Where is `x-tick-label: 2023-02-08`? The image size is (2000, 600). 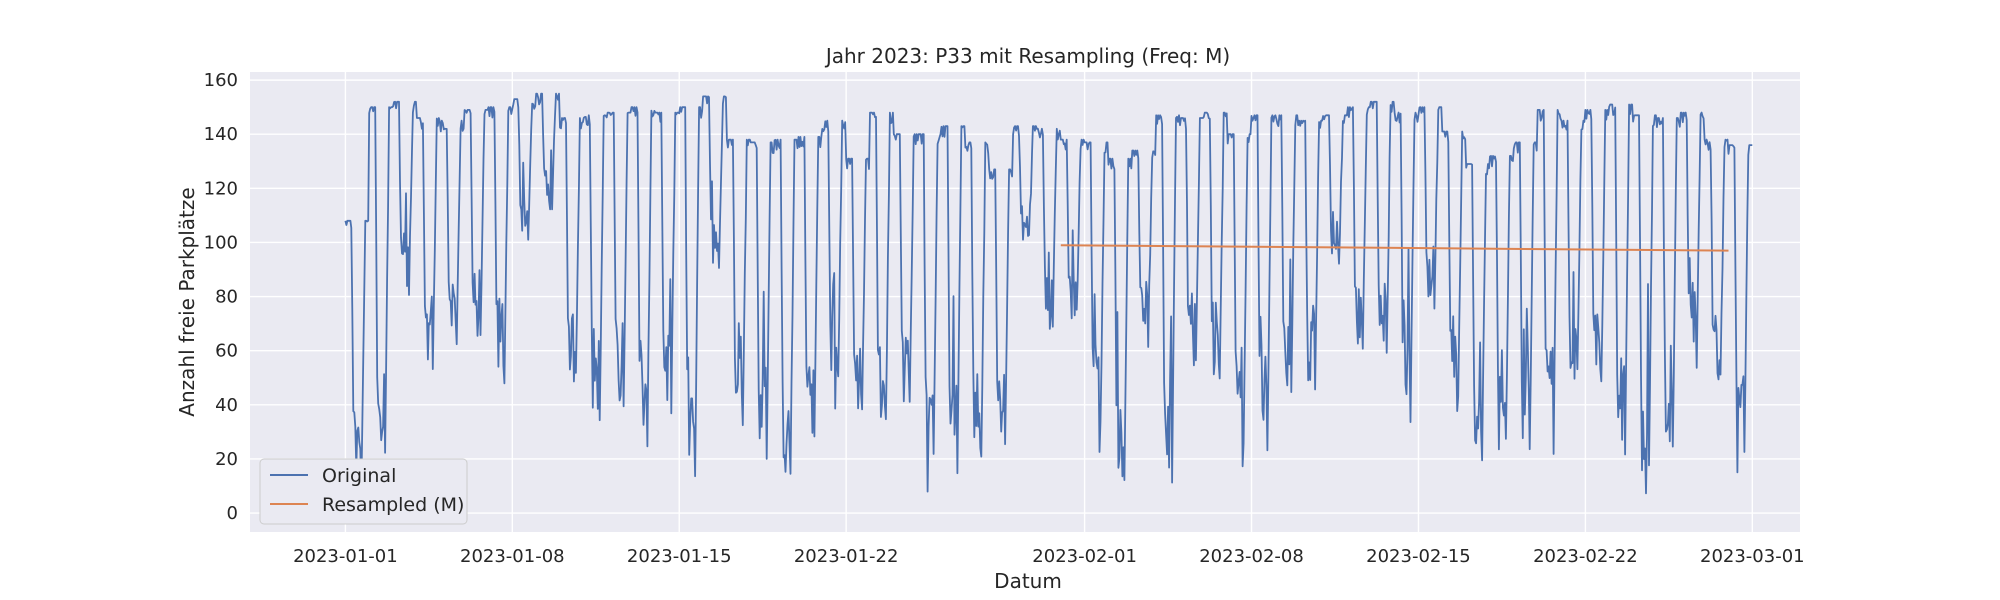
x-tick-label: 2023-02-08 is located at coordinates (1251, 556).